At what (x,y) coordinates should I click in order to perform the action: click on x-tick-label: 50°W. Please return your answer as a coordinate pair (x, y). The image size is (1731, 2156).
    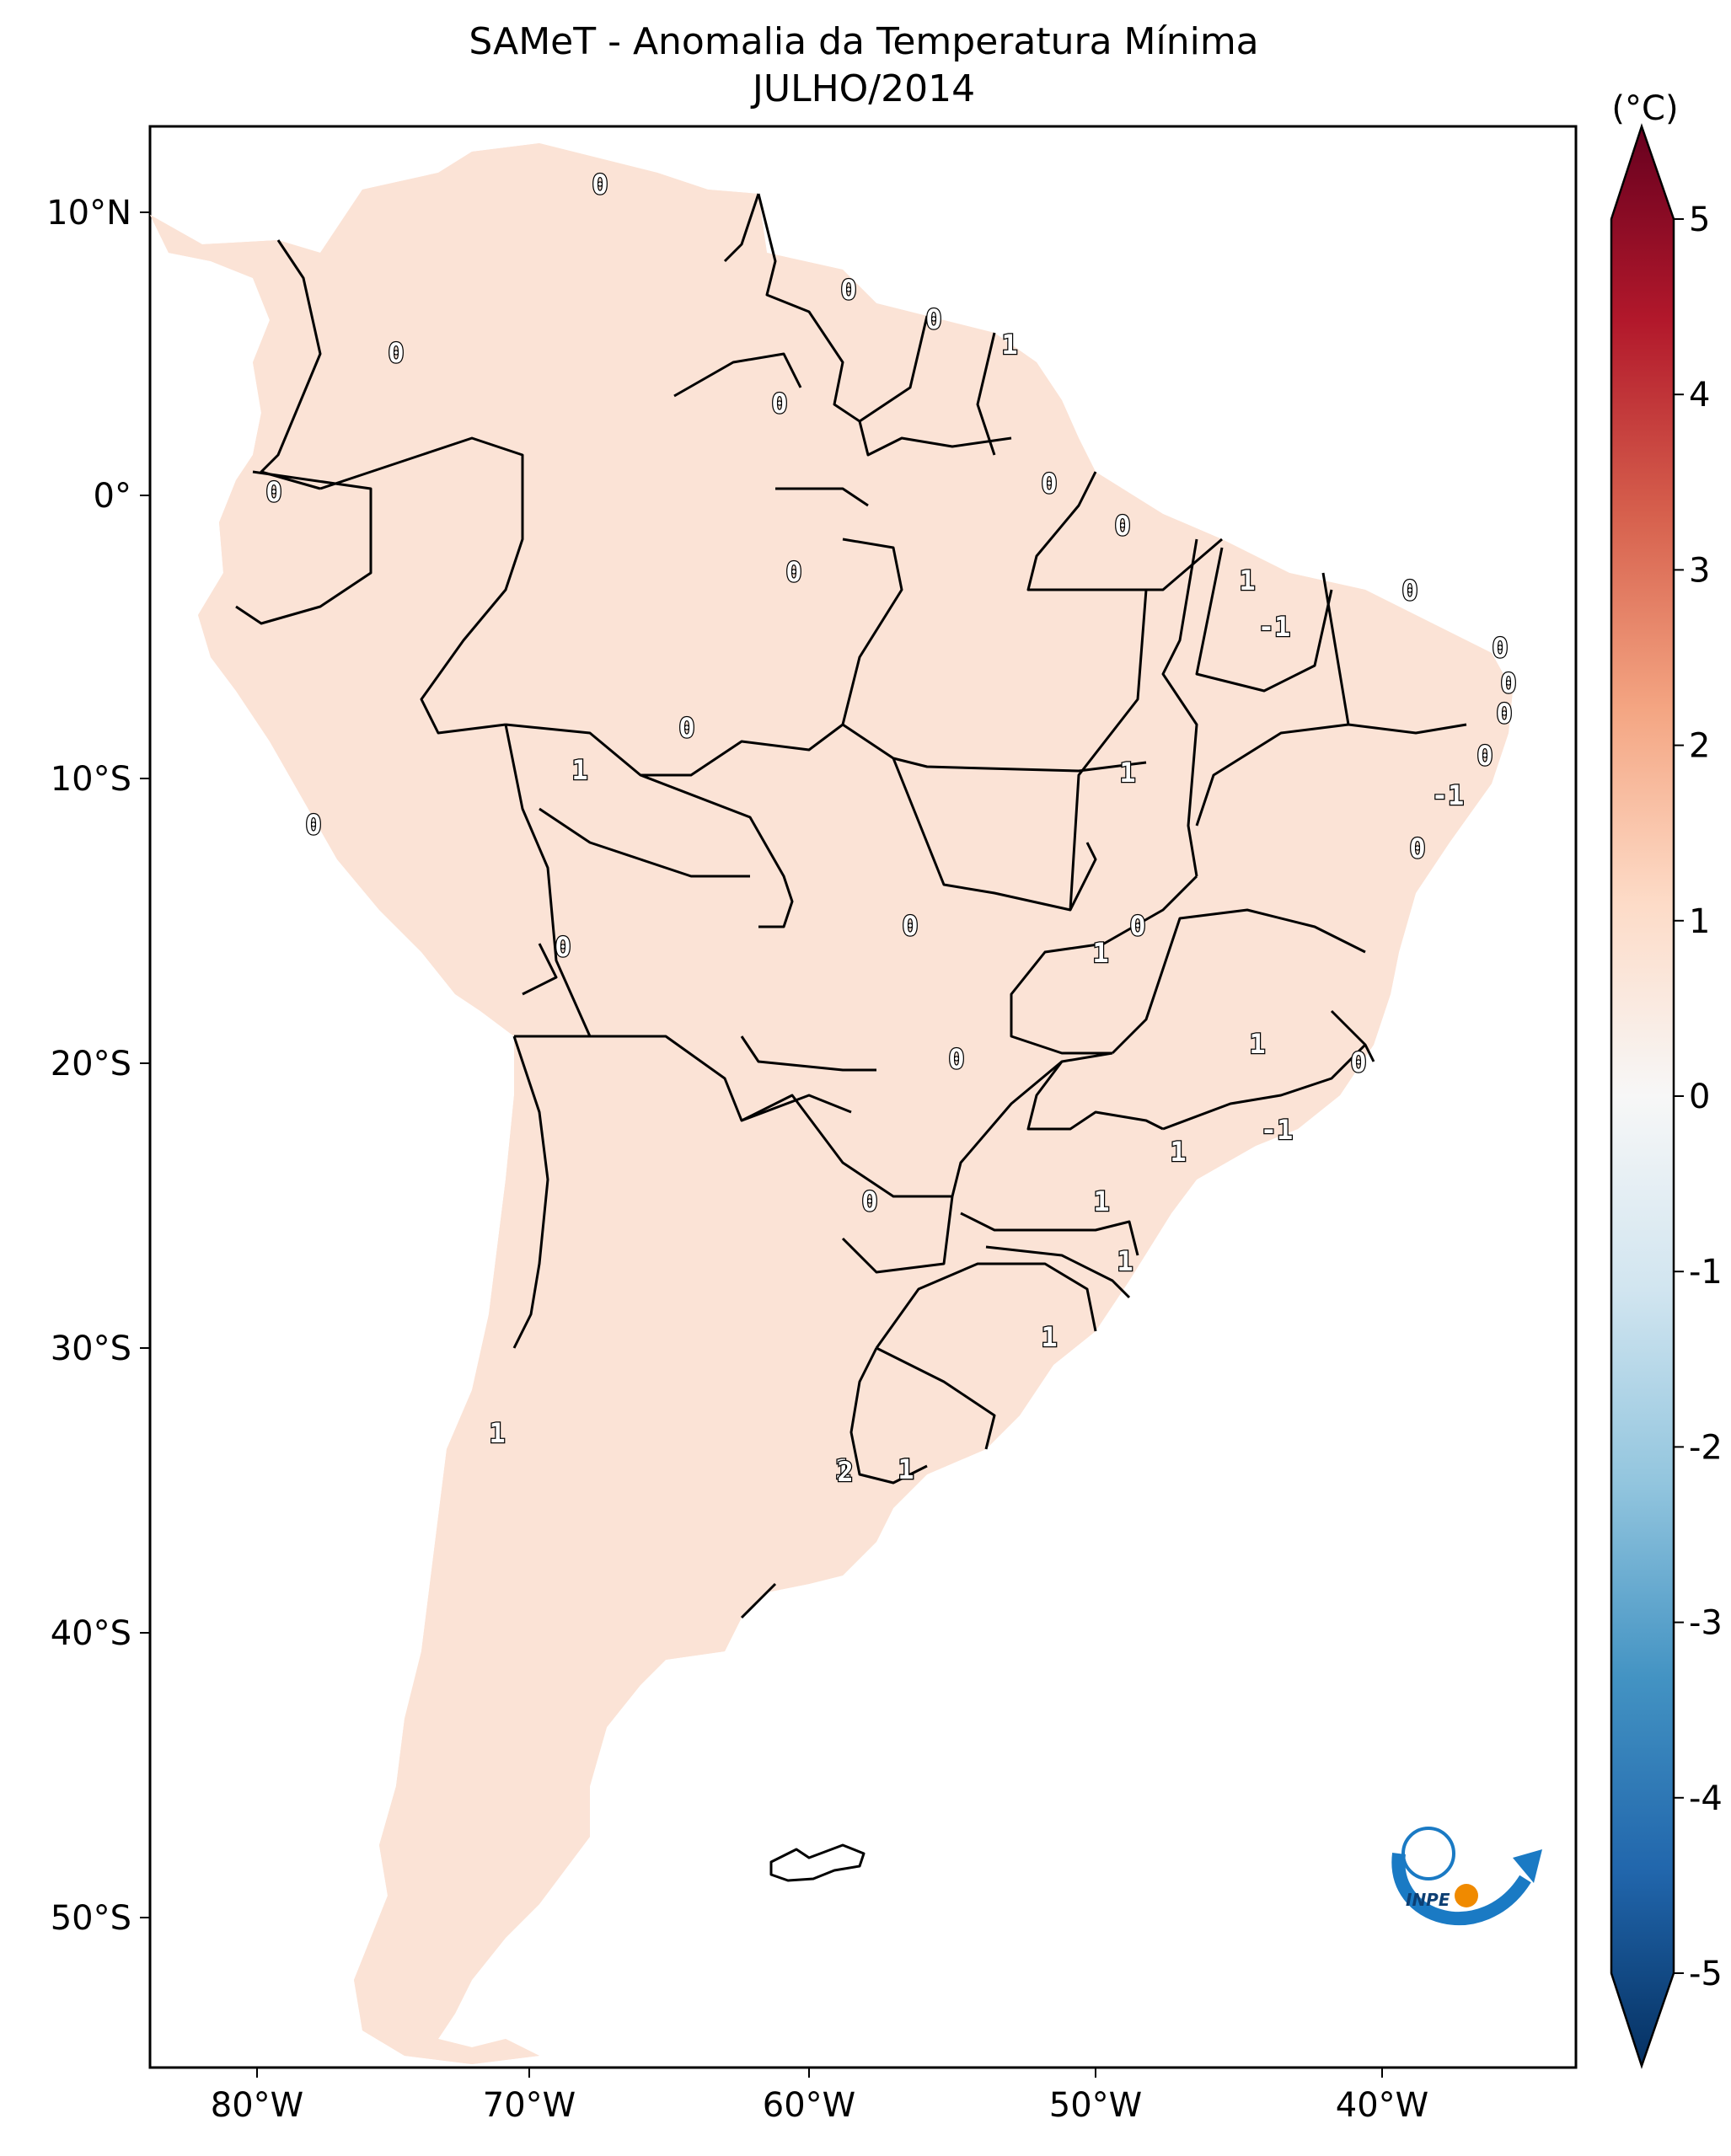
    Looking at the image, I should click on (1095, 2105).